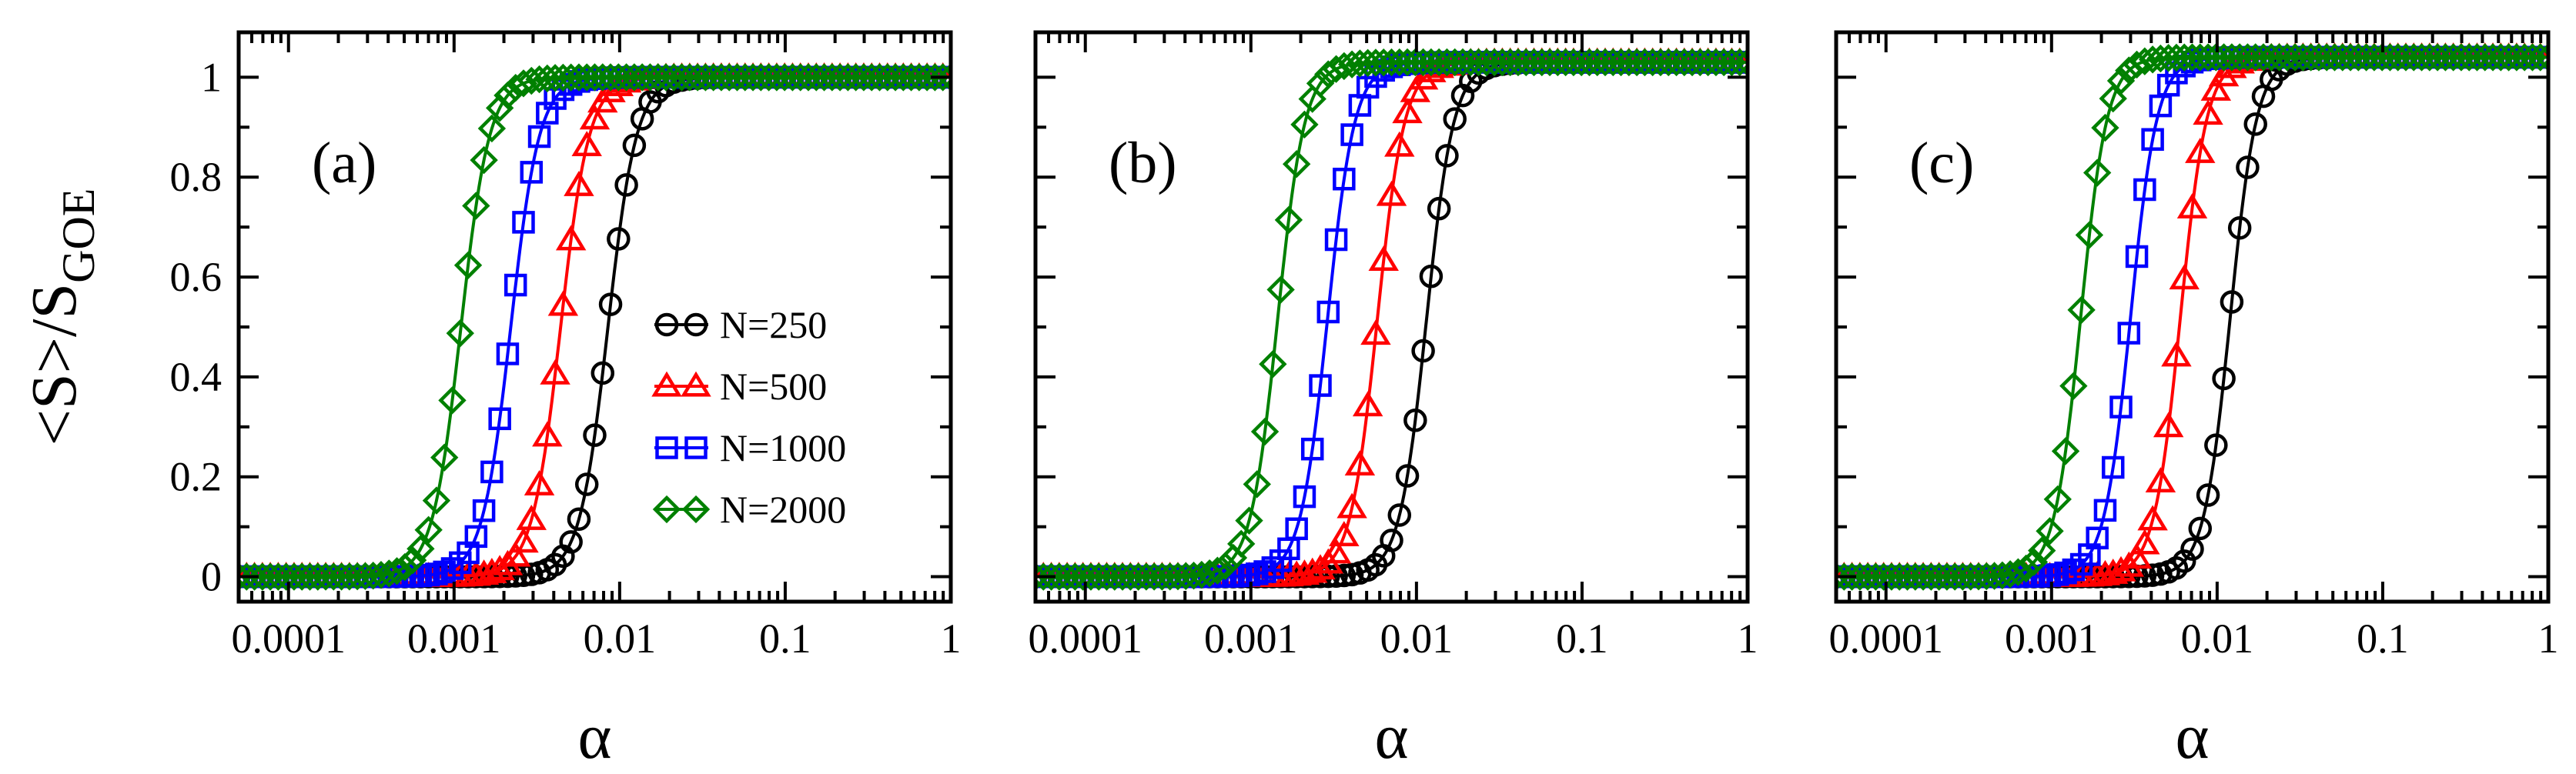 Image resolution: width=2576 pixels, height=774 pixels. What do you see at coordinates (1143, 163) in the screenshot?
I see `panel-label: (b)` at bounding box center [1143, 163].